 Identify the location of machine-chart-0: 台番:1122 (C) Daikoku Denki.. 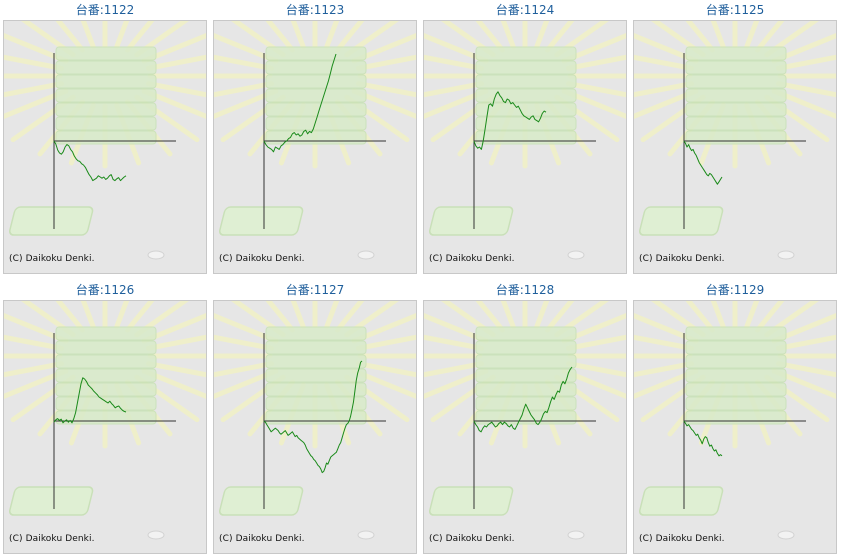
(105, 138).